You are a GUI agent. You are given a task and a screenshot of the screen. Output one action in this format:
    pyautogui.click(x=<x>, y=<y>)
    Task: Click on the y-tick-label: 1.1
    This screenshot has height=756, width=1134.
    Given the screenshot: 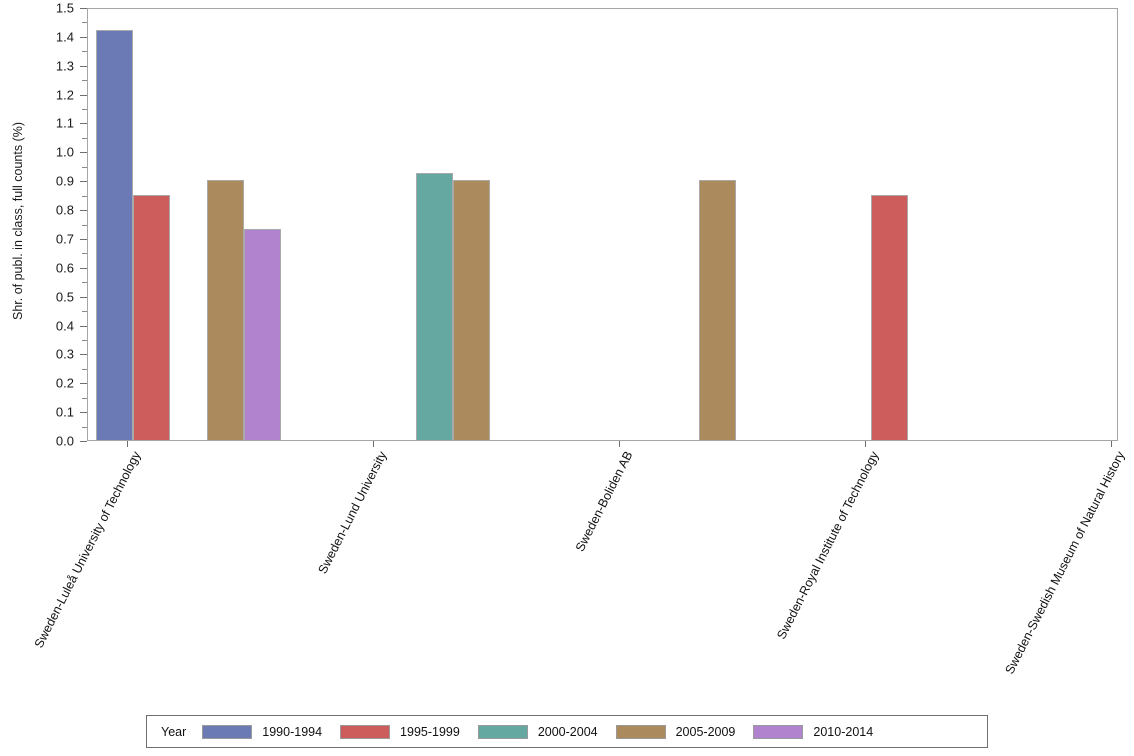 What is the action you would take?
    pyautogui.click(x=64, y=123)
    